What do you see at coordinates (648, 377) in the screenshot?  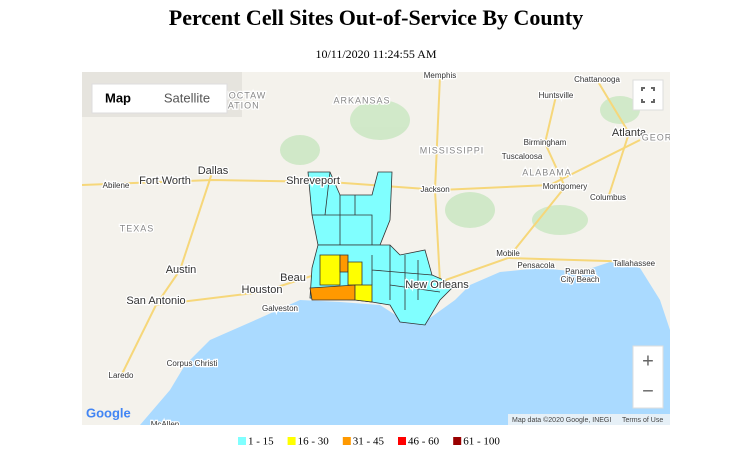 I see `zoom-control` at bounding box center [648, 377].